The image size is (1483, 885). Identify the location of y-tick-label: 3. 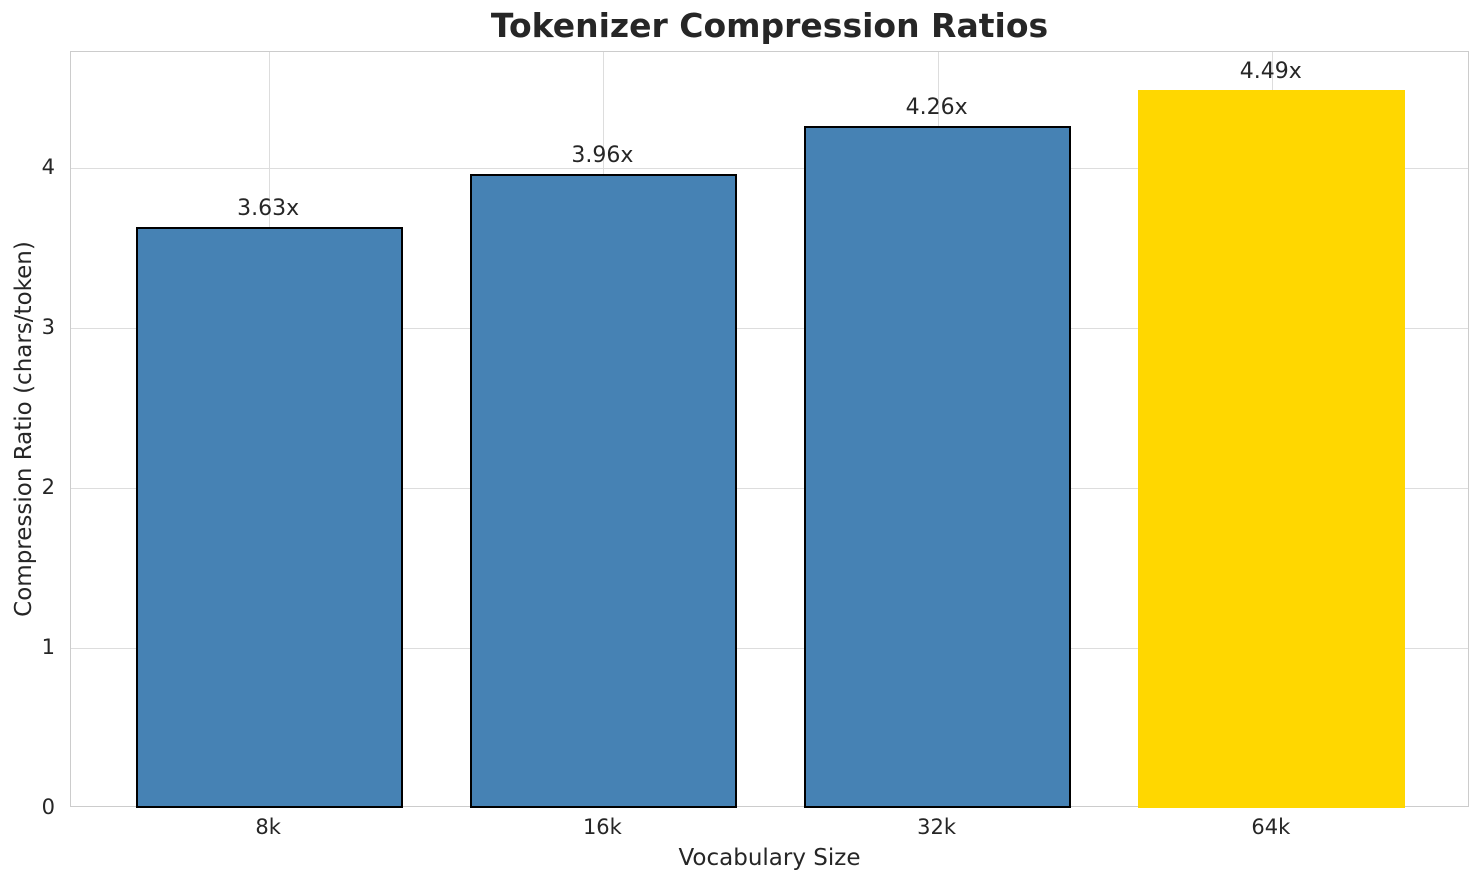
(48, 327).